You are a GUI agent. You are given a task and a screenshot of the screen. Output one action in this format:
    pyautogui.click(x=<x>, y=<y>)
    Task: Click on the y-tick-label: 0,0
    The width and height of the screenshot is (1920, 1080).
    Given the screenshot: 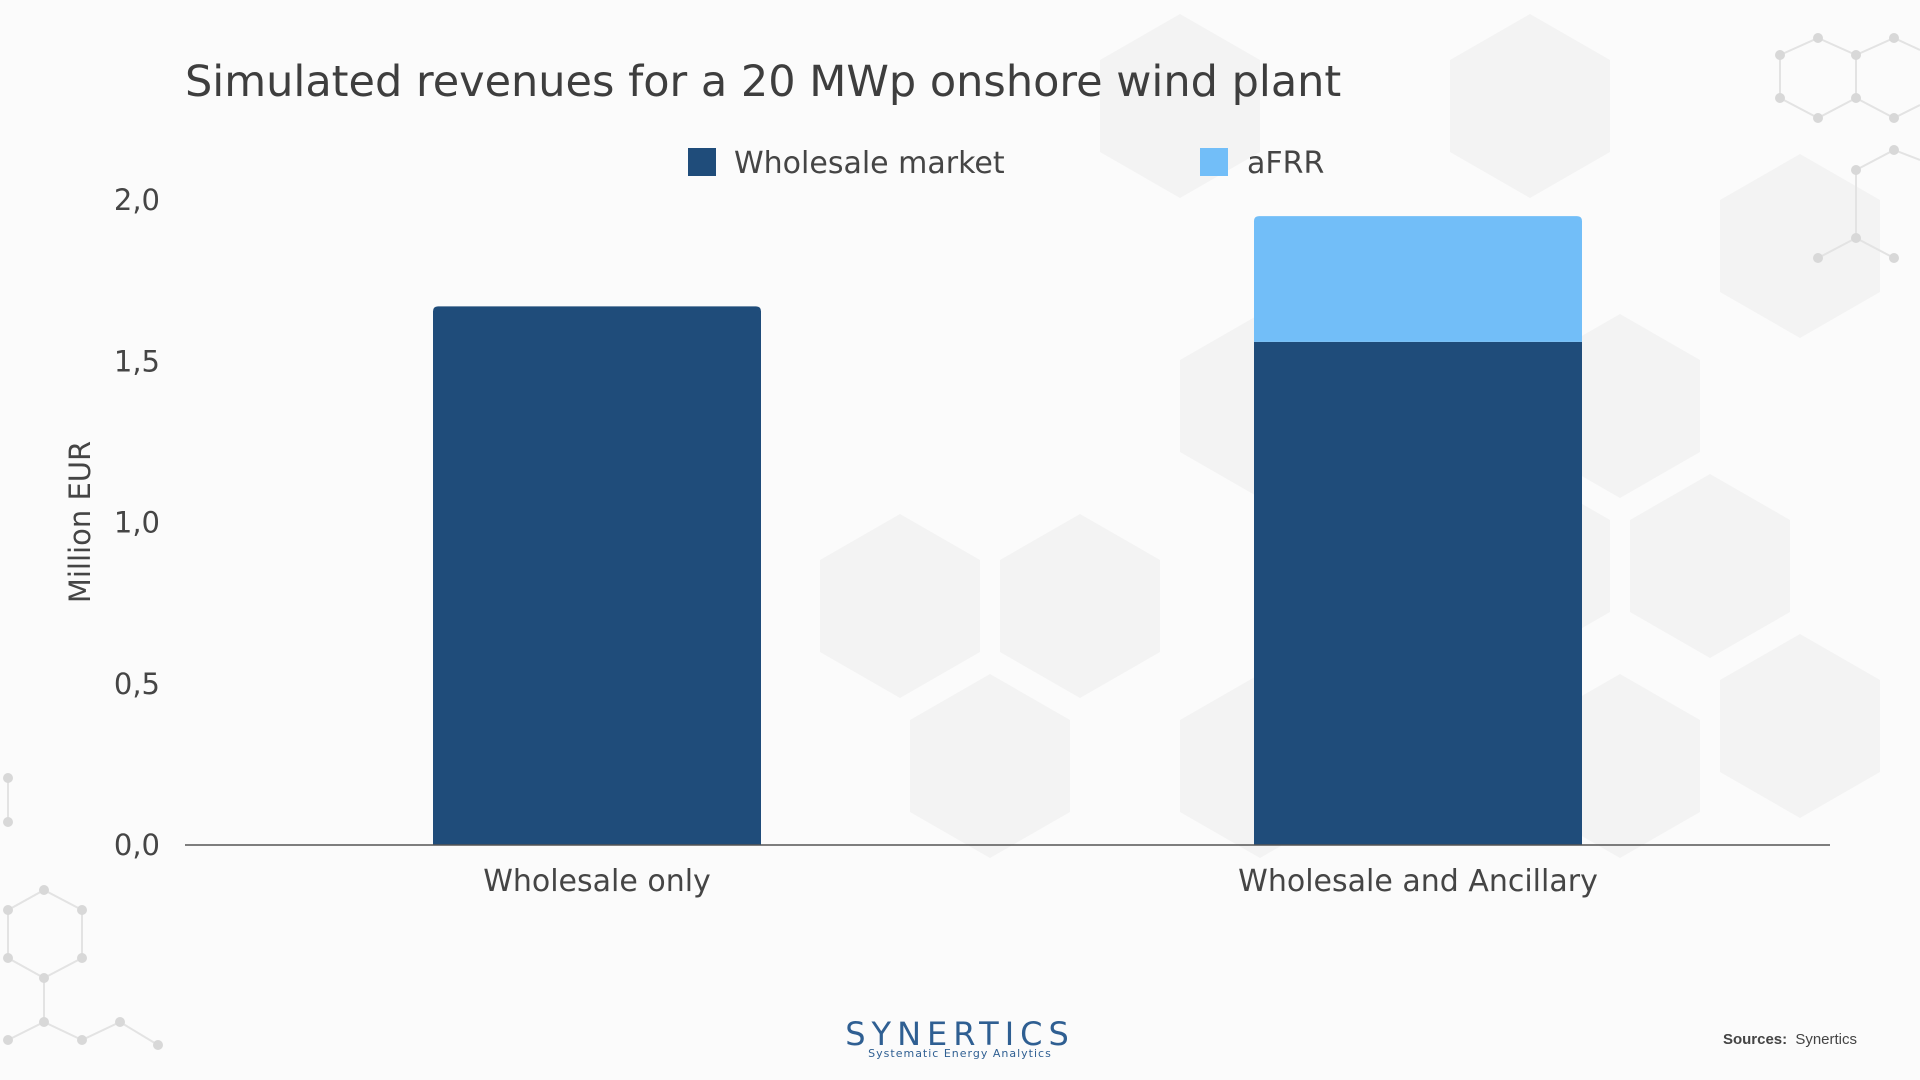 What is the action you would take?
    pyautogui.click(x=137, y=845)
    